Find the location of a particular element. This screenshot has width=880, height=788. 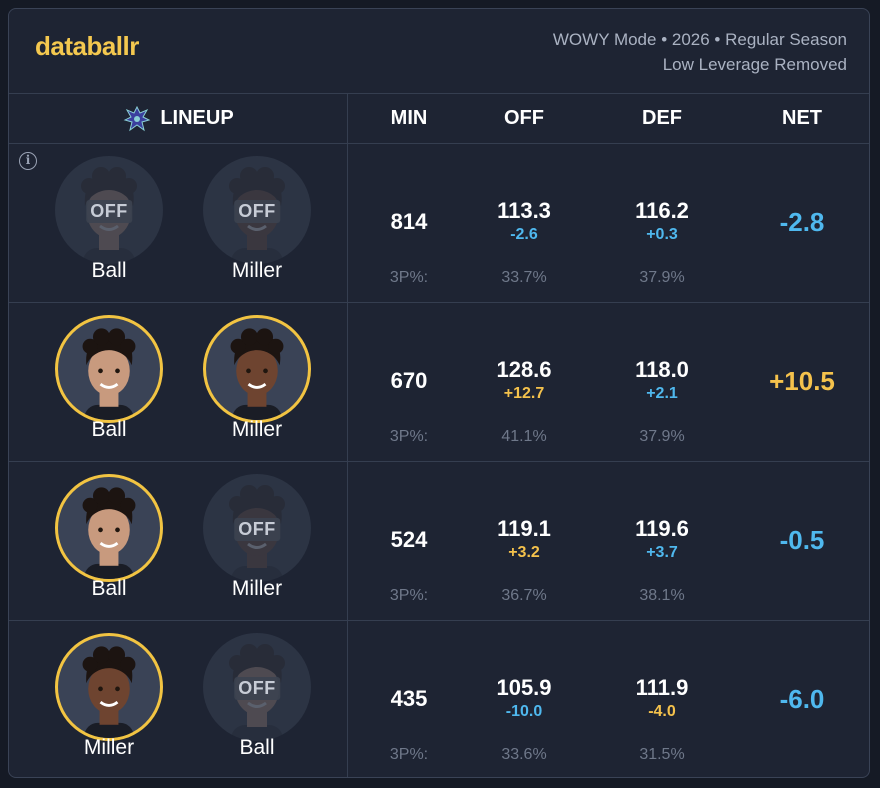

brand-logo: databallr is located at coordinates (87, 46).